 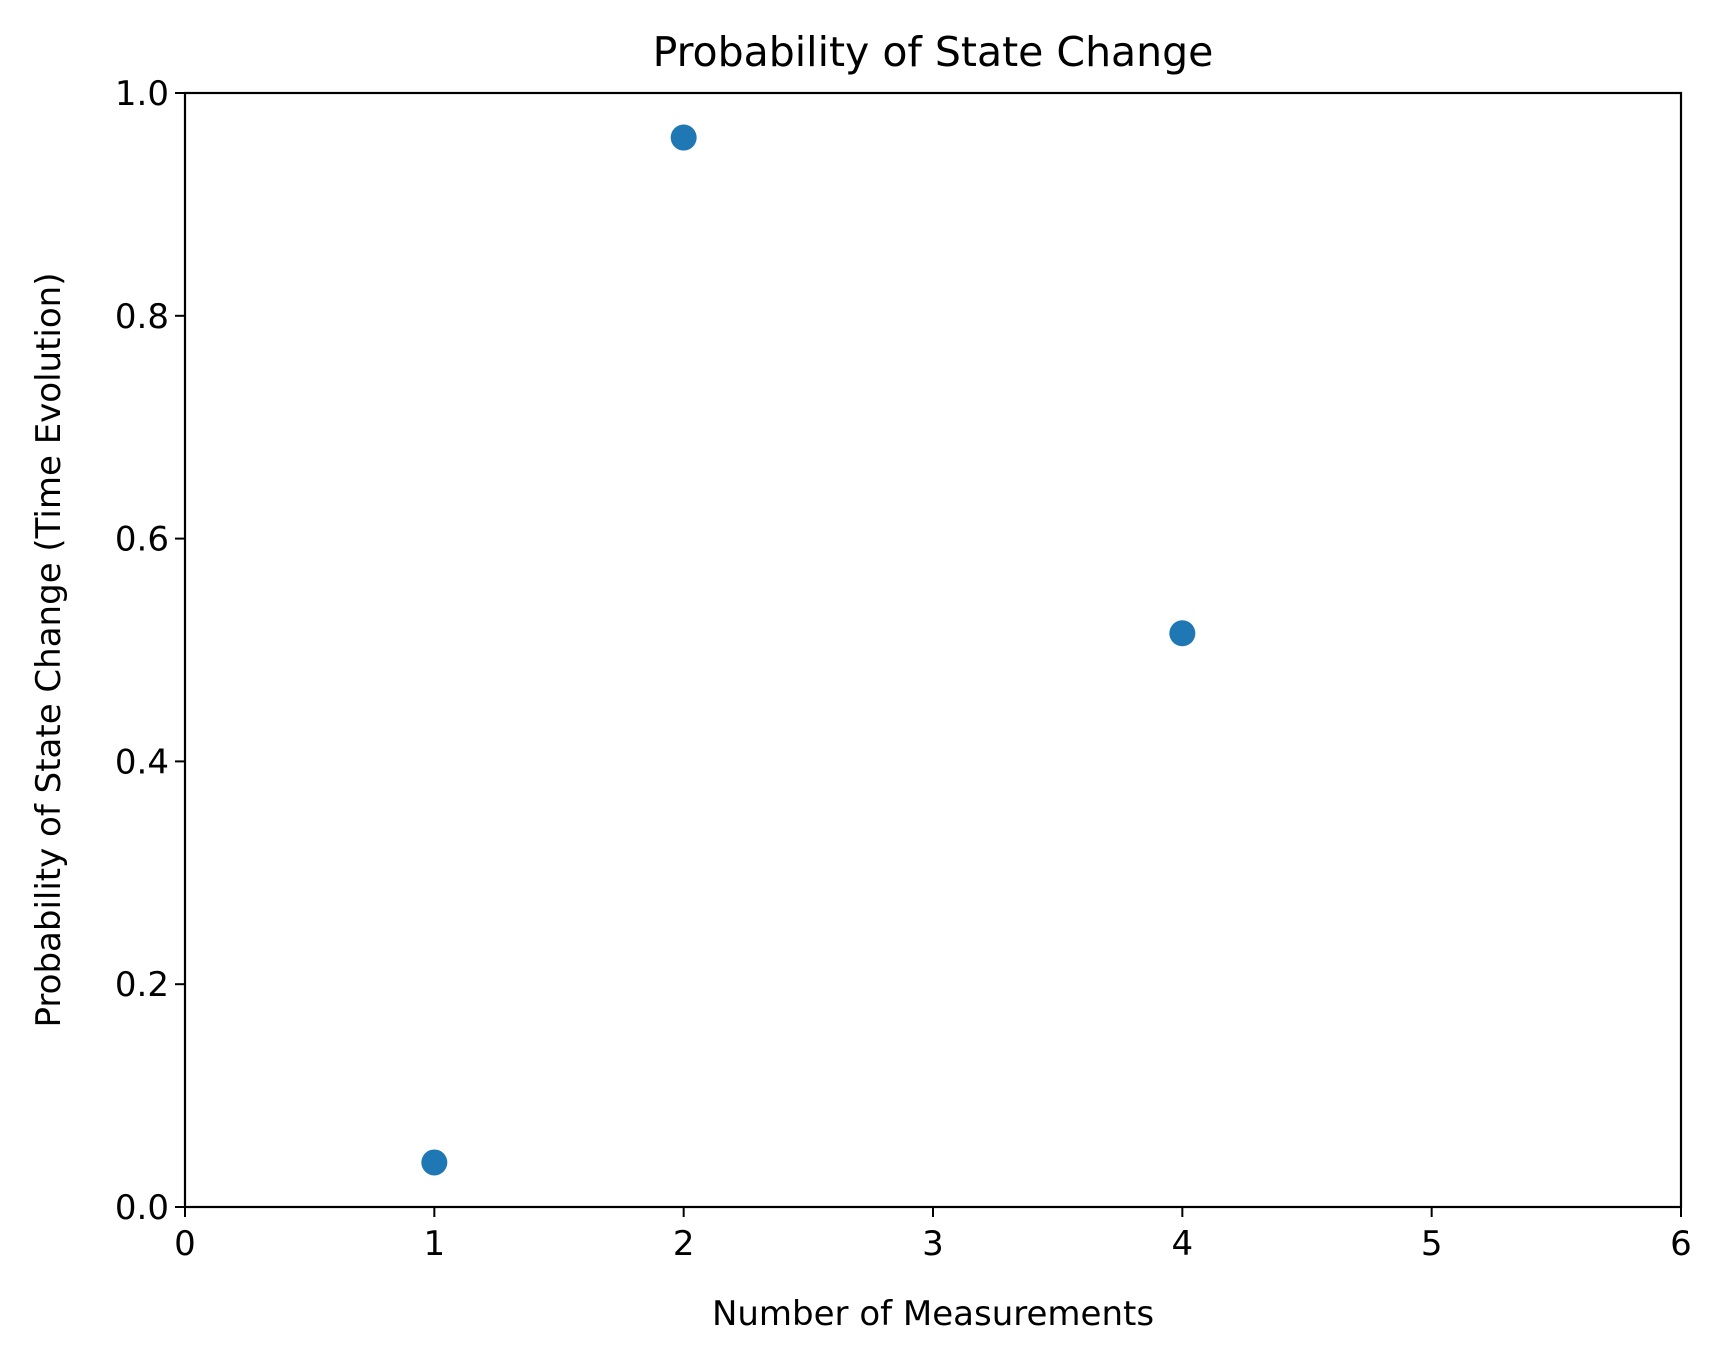 What do you see at coordinates (142, 985) in the screenshot?
I see `y-tick-label: 0.2` at bounding box center [142, 985].